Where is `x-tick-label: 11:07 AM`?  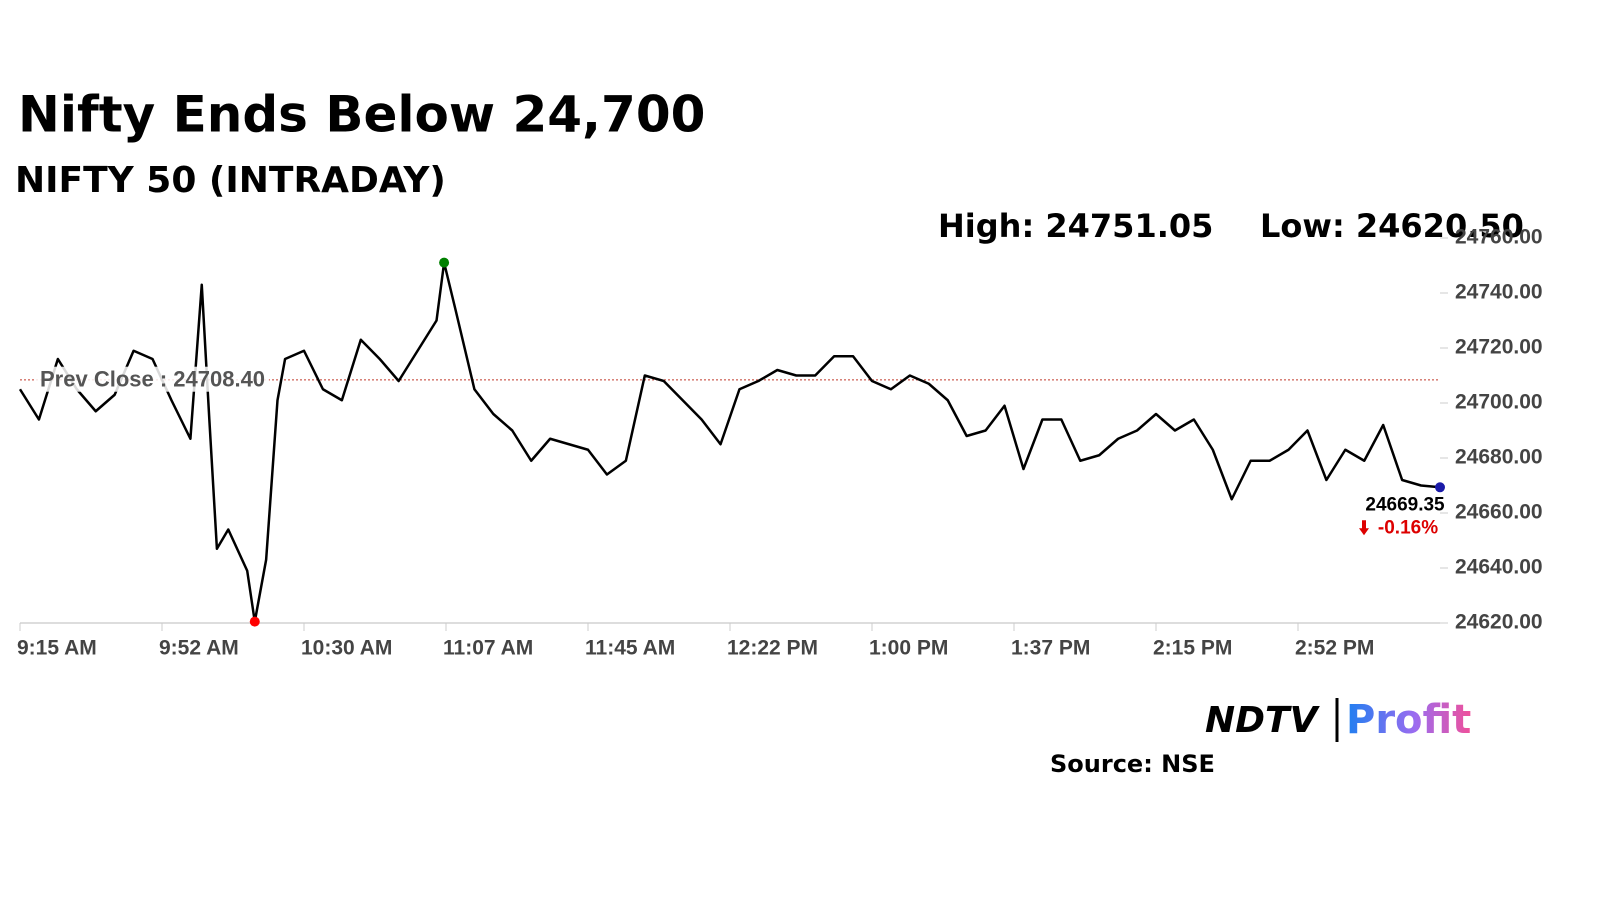
x-tick-label: 11:07 AM is located at coordinates (488, 648).